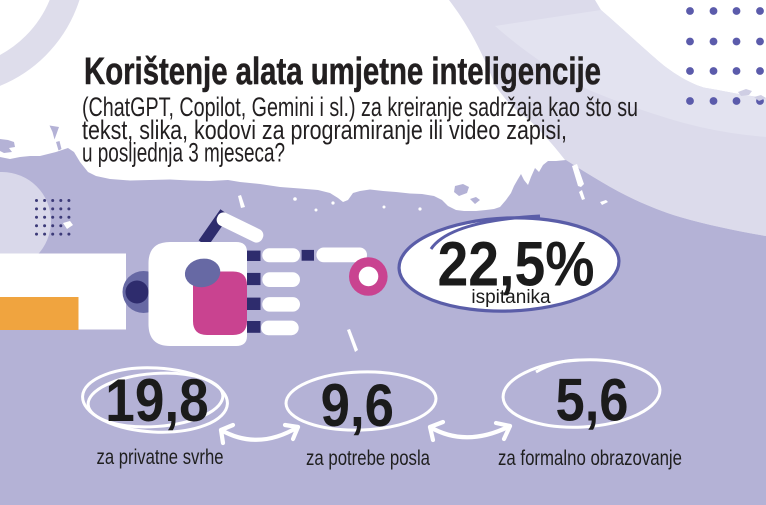  Describe the element at coordinates (592, 399) in the screenshot. I see `svg-text: 5,6` at that location.